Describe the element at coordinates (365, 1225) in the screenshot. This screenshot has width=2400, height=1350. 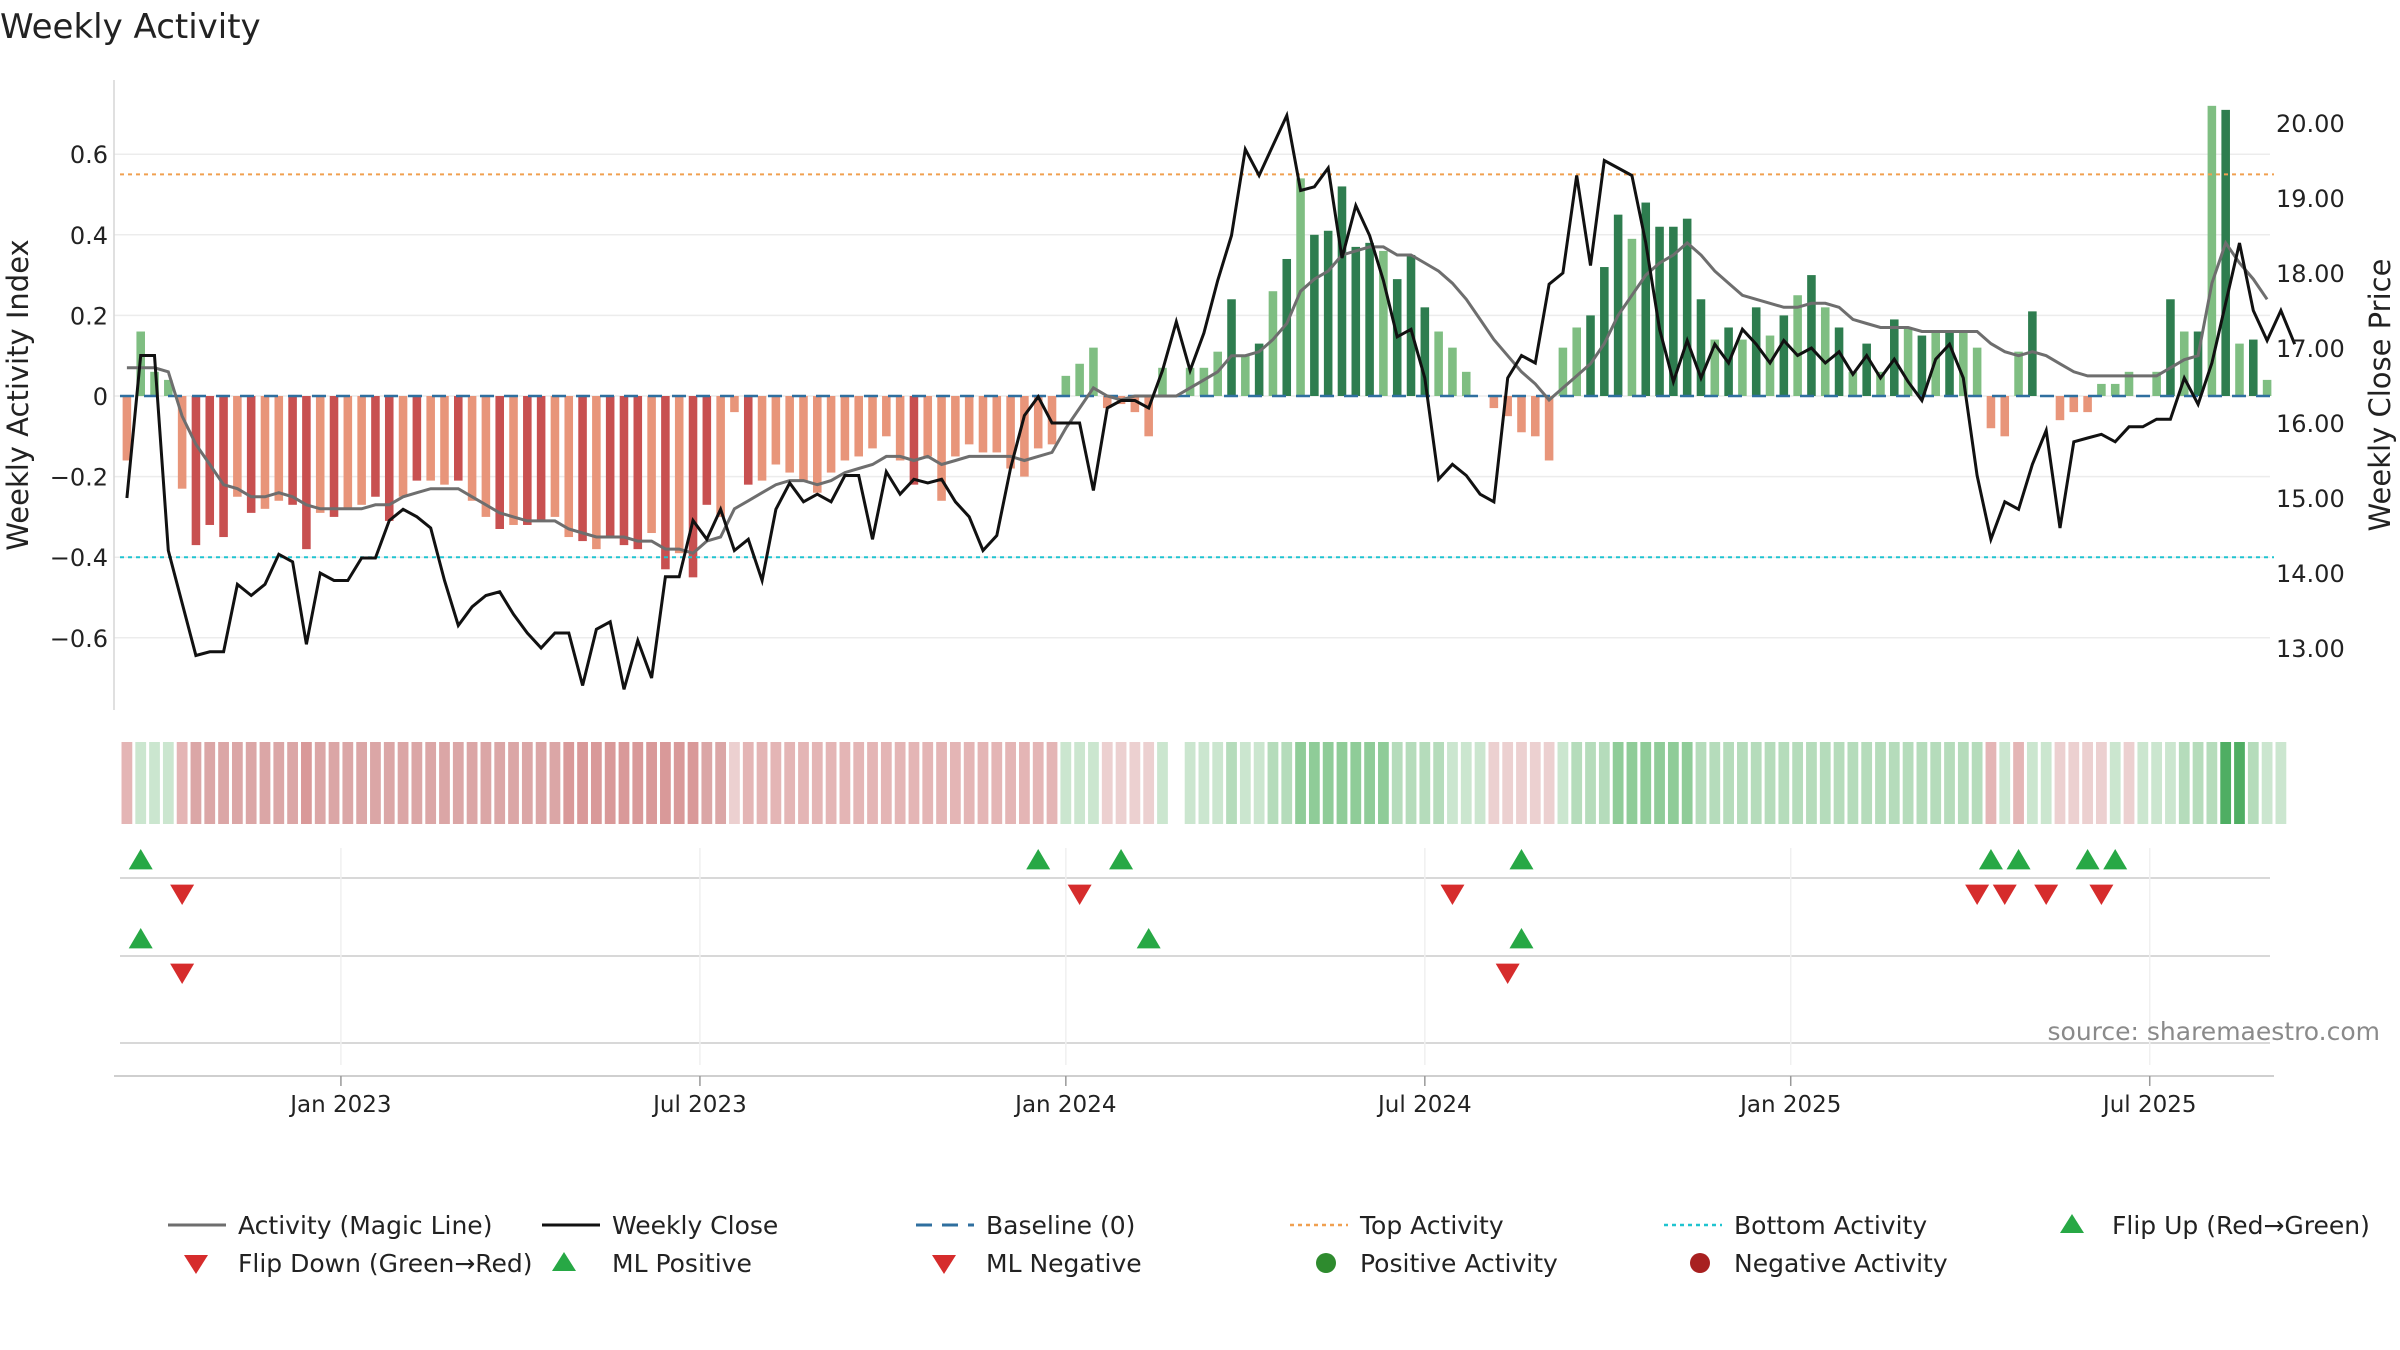
I see `legend-label: Activity (Magic Line)` at that location.